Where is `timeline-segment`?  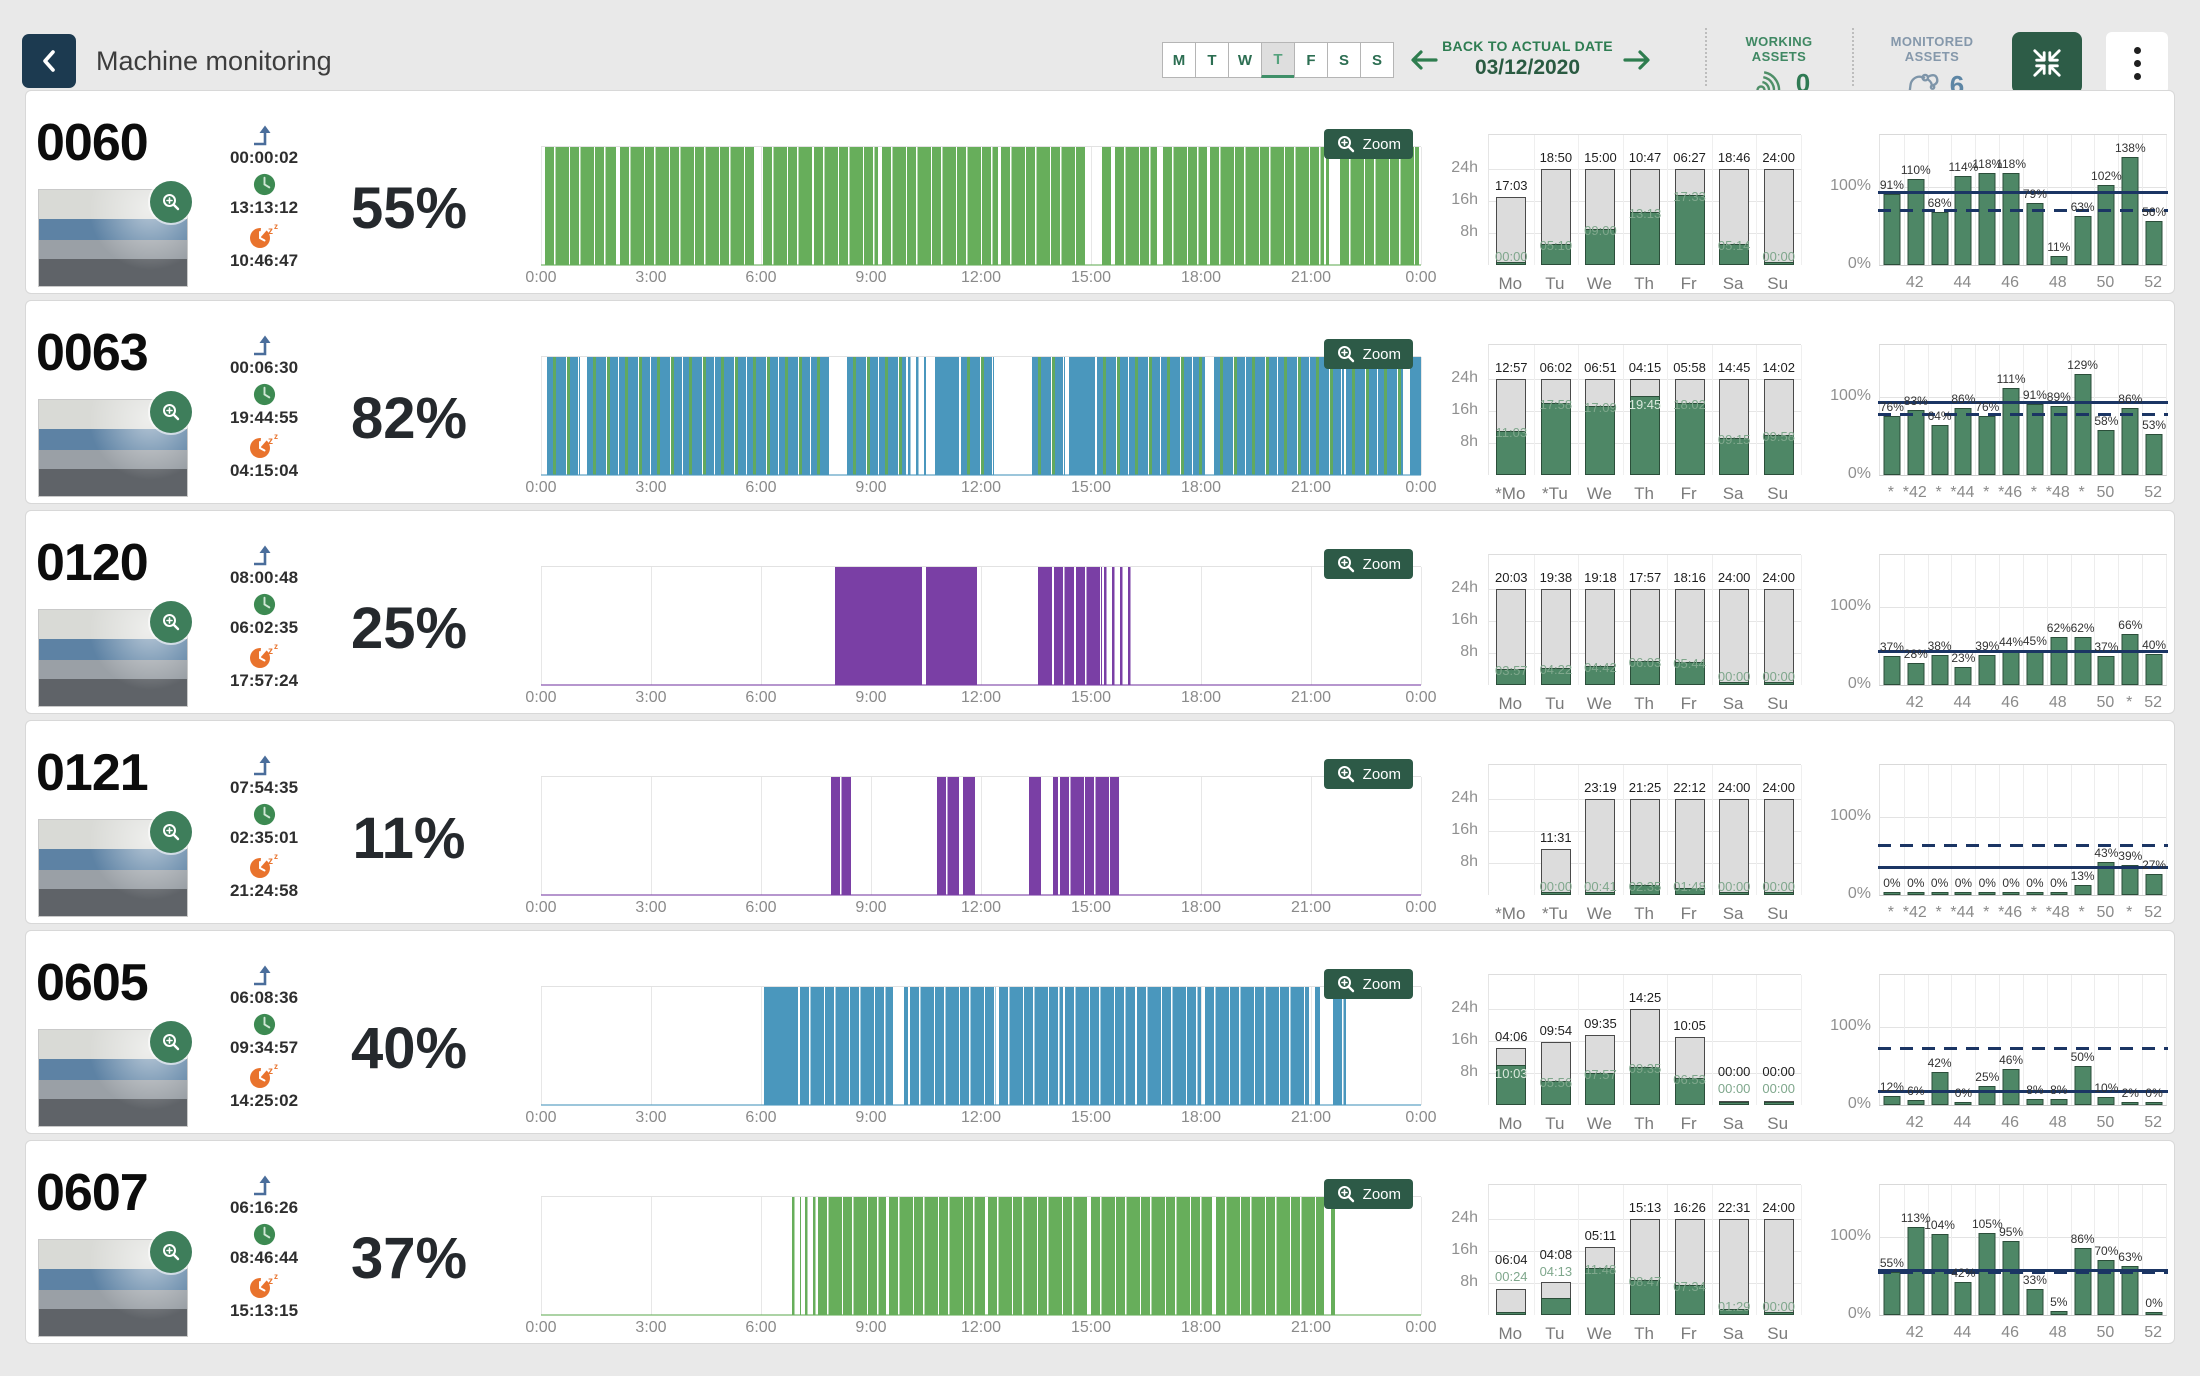 timeline-segment is located at coordinates (846, 206).